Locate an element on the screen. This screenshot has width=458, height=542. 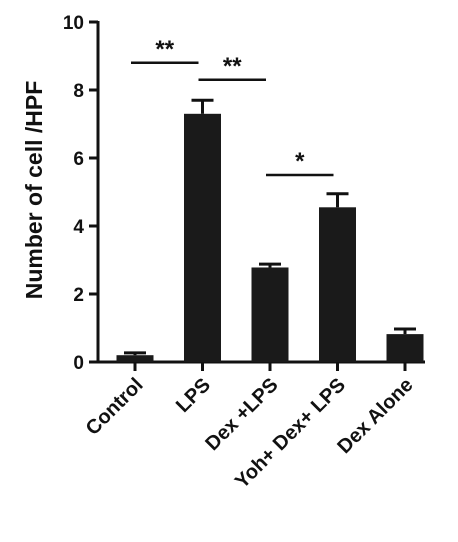
y-axis: 0 2 4 6 8 10 is located at coordinates (81, 193).